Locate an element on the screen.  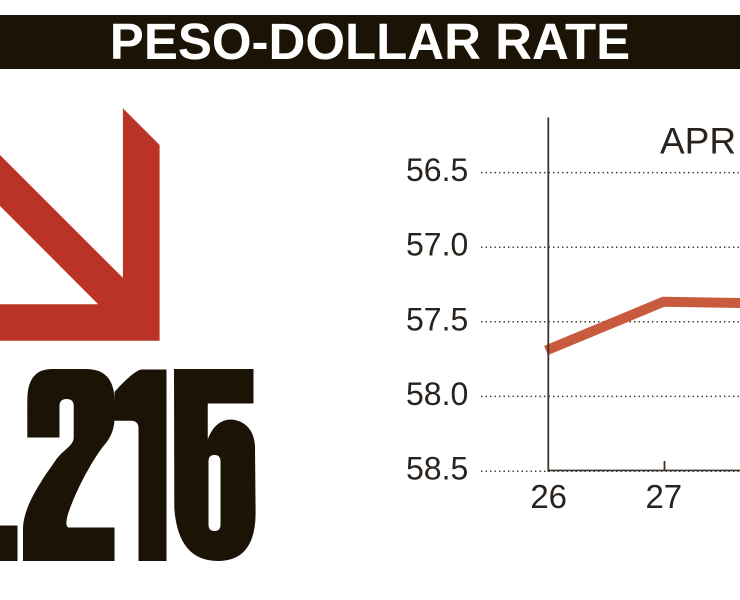
svg-text: 57.0 is located at coordinates (437, 245).